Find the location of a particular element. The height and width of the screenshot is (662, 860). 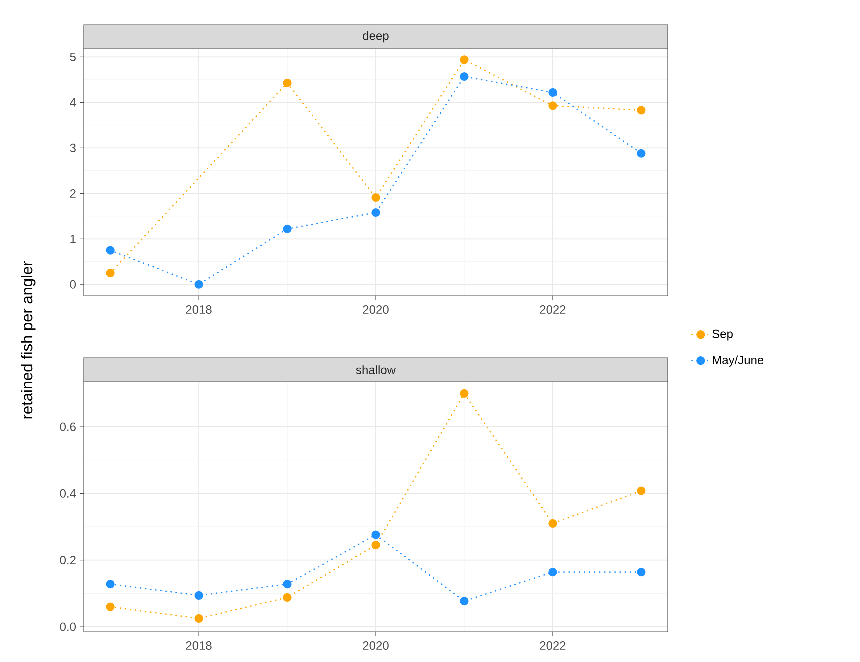

y-tick-label: 0.6 is located at coordinates (68, 427).